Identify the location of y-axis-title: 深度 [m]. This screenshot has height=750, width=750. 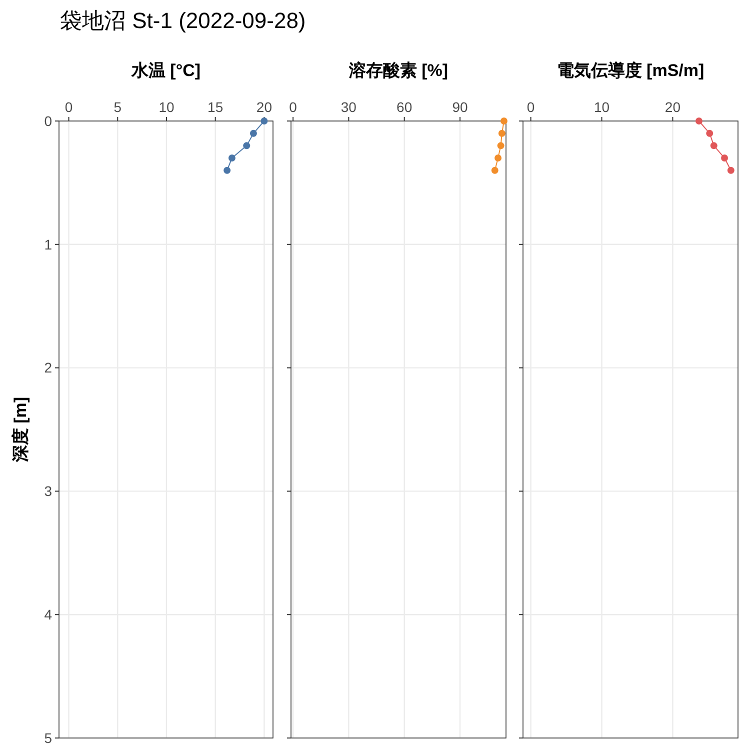
(20, 430).